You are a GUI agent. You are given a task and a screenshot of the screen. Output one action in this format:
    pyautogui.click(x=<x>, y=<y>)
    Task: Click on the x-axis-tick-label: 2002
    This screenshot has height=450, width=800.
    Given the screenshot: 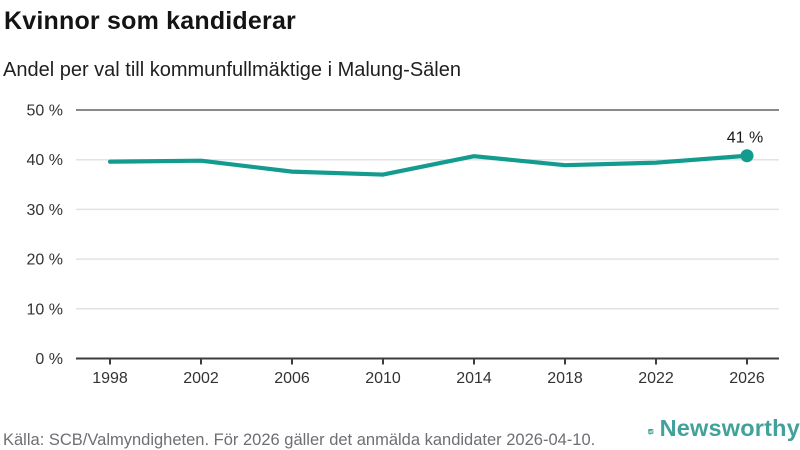 What is the action you would take?
    pyautogui.click(x=201, y=378)
    